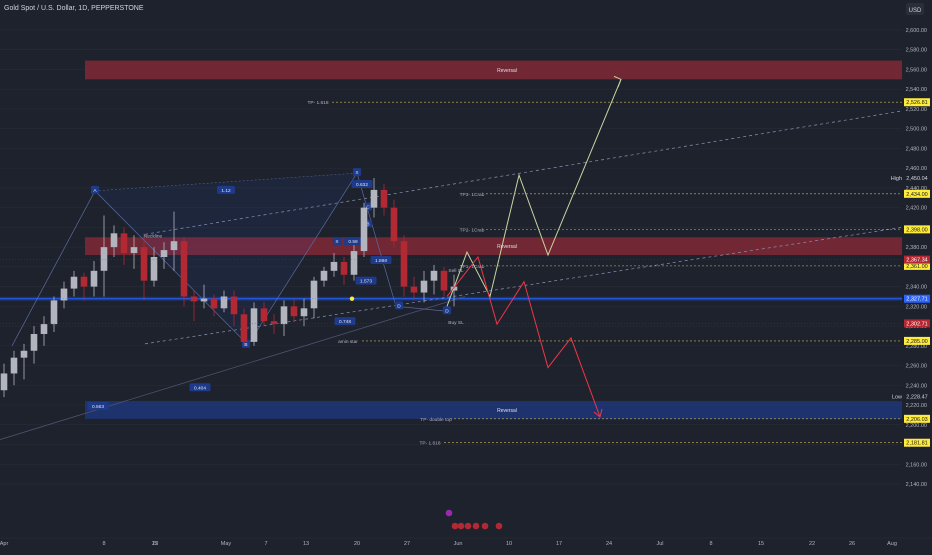 This screenshot has height=555, width=932. What do you see at coordinates (916, 130) in the screenshot?
I see `y-tick-label: 2,500.00` at bounding box center [916, 130].